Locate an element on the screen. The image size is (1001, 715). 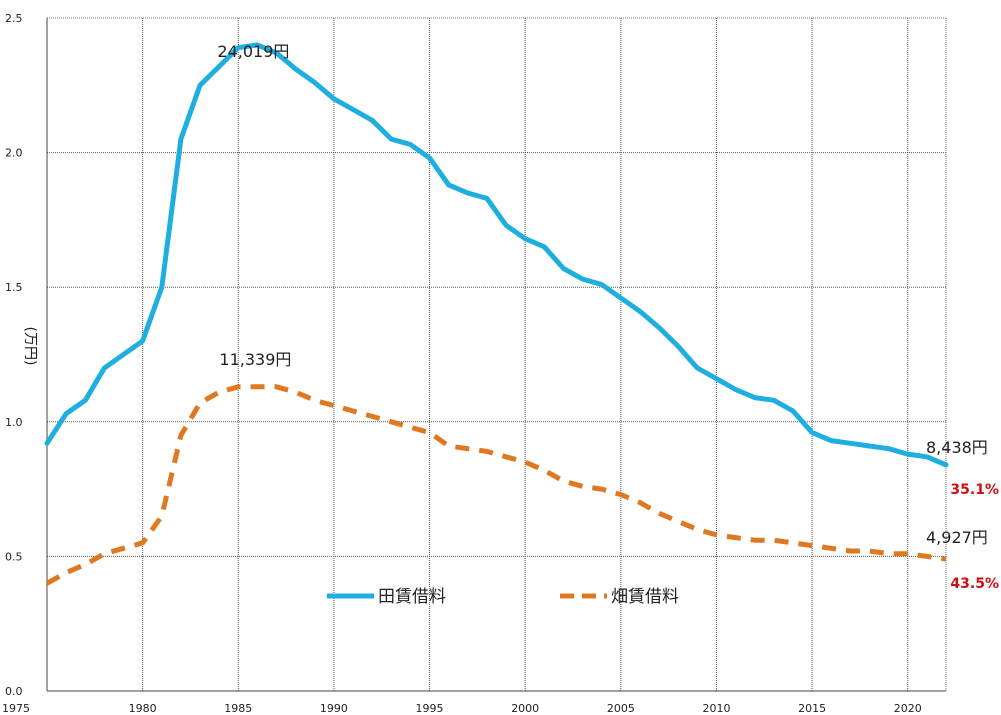
y-tick-label: 0.5 is located at coordinates (14, 556).